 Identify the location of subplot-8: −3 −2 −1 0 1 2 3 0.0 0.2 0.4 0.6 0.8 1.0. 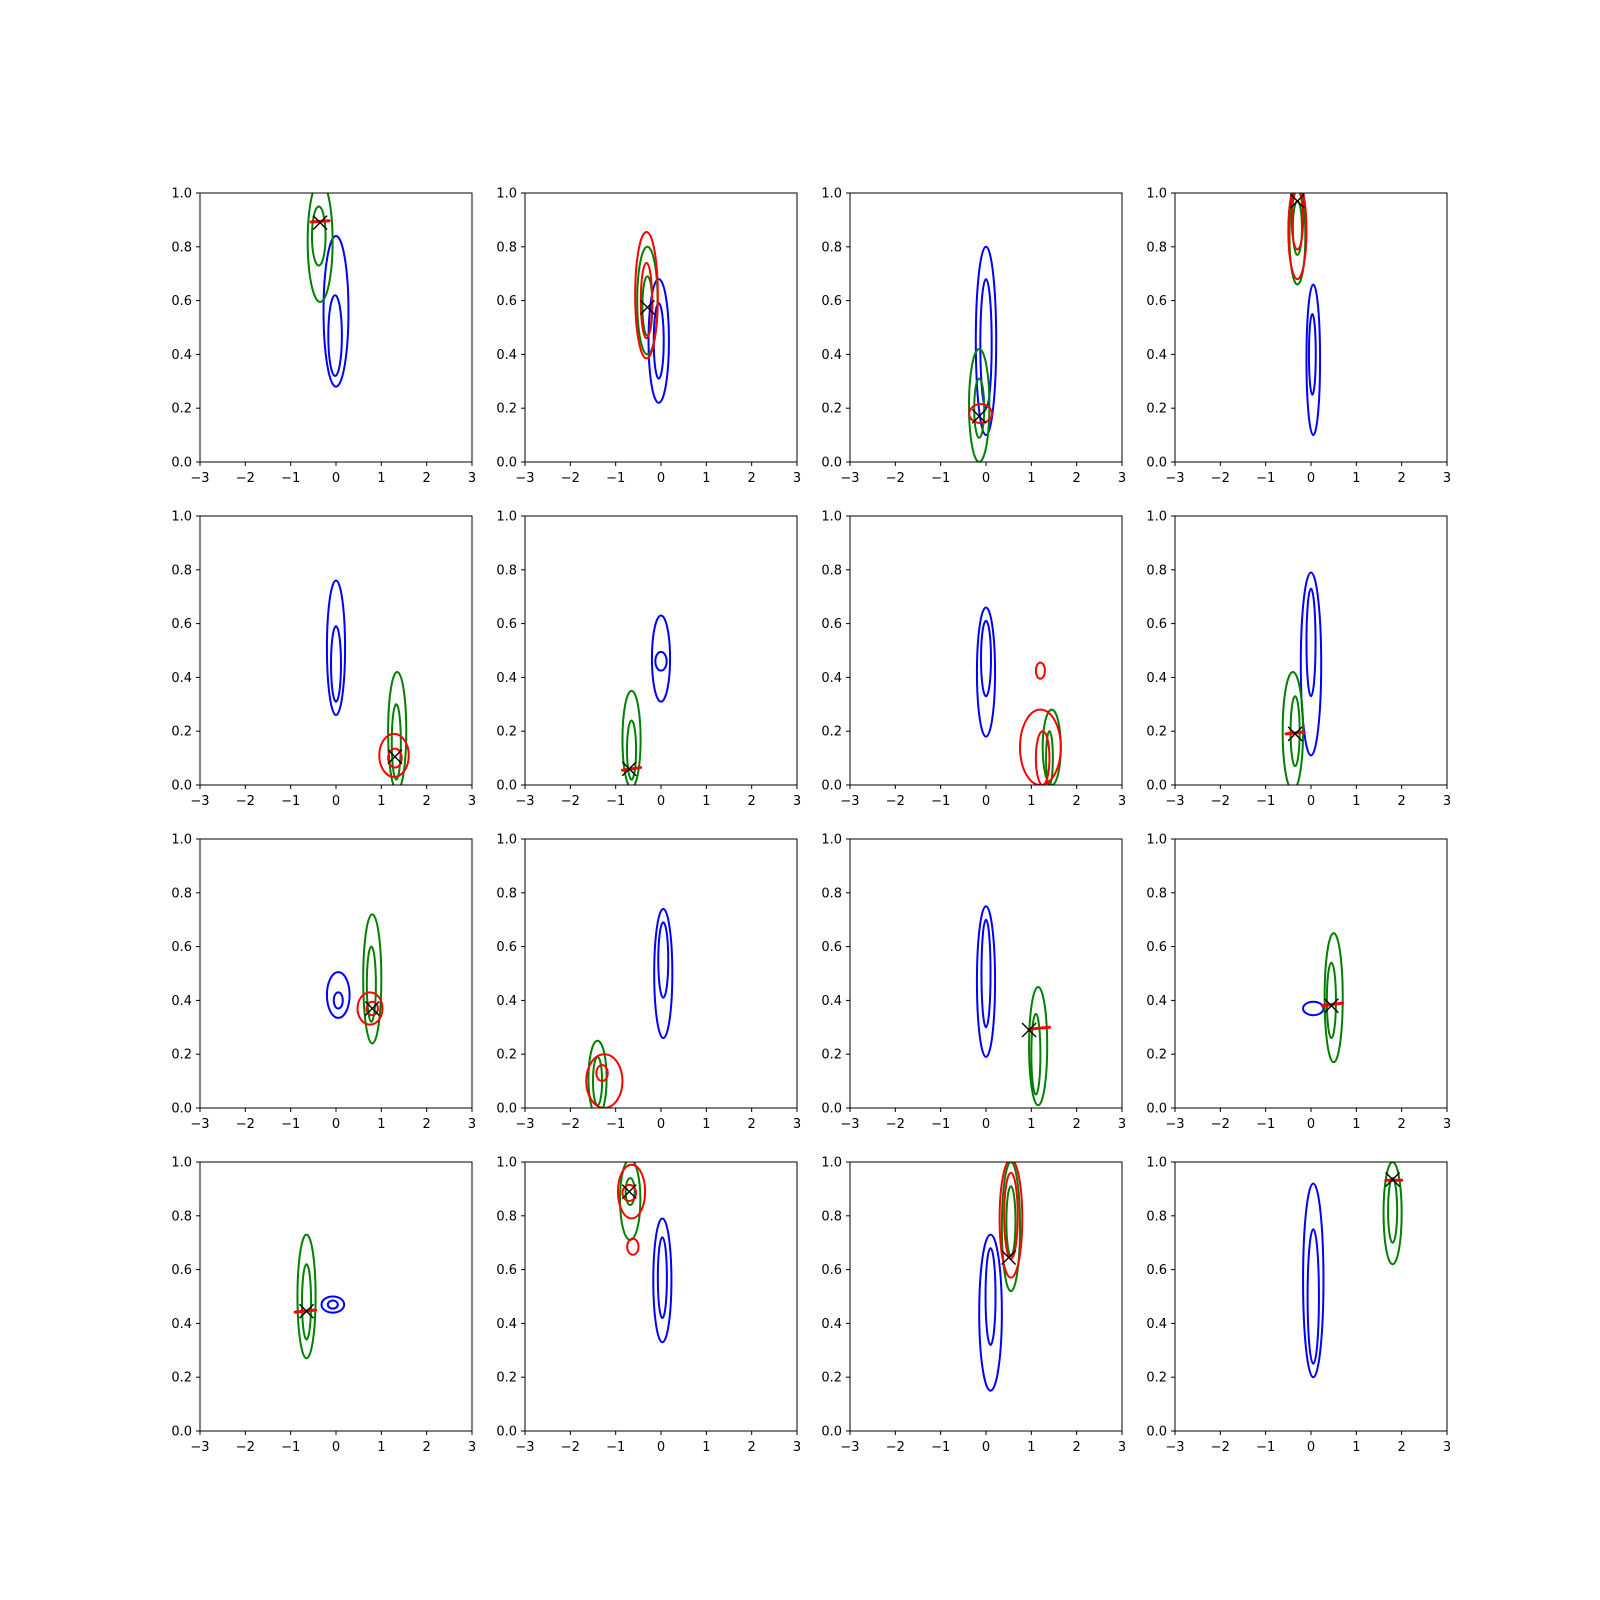
(1298, 660).